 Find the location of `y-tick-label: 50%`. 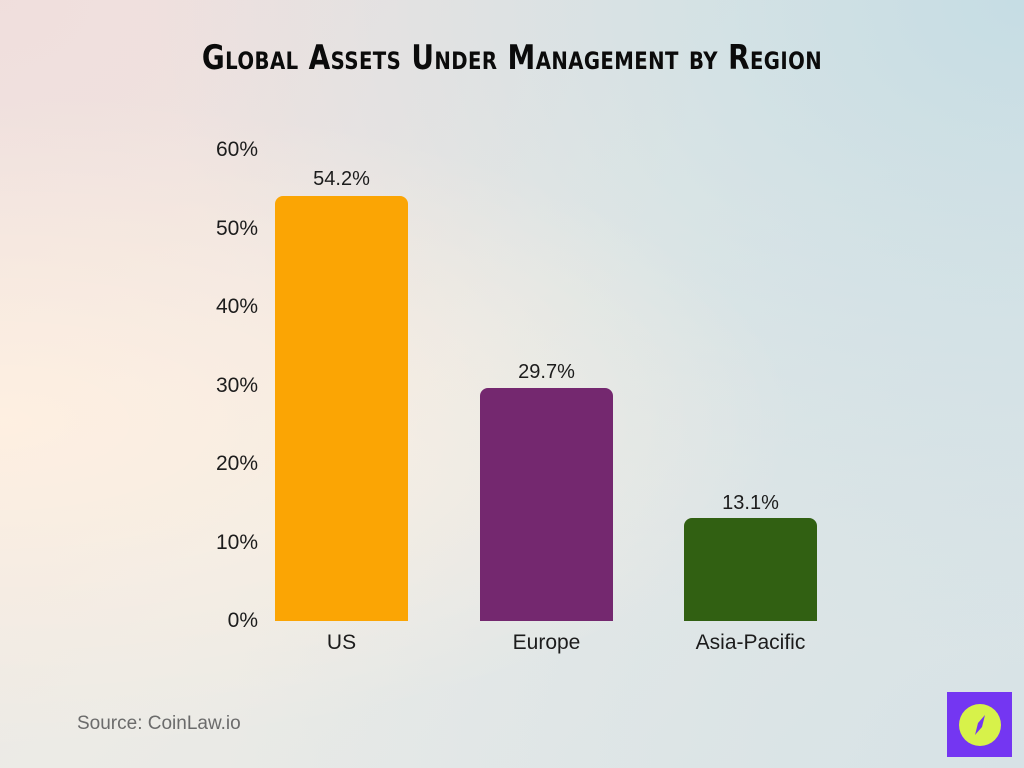

y-tick-label: 50% is located at coordinates (236, 228).